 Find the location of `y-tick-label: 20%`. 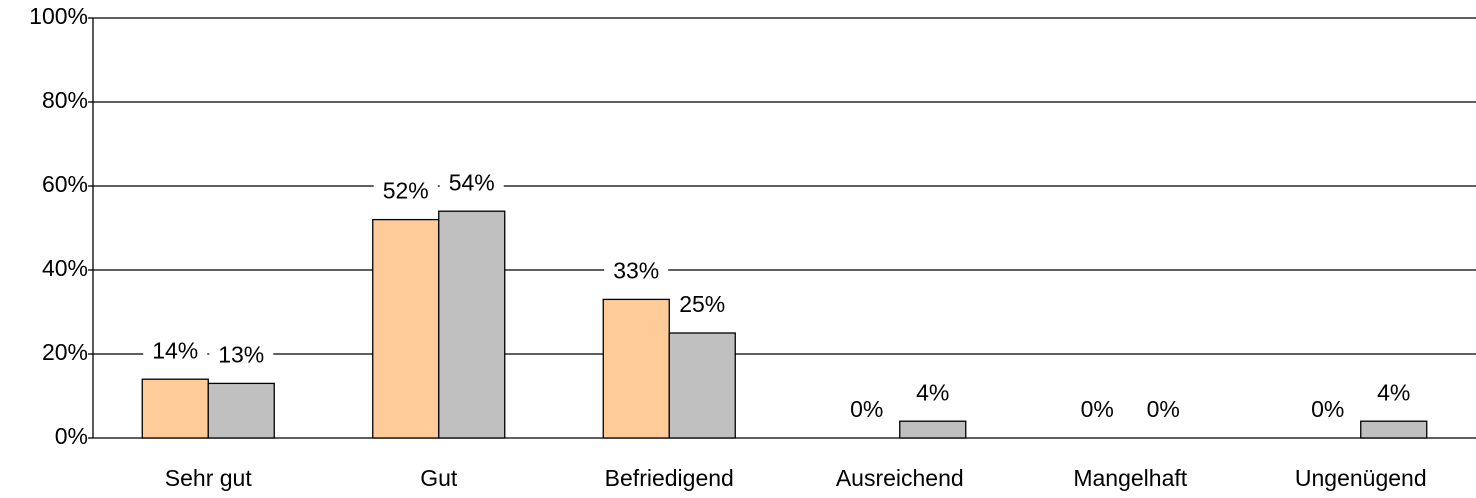

y-tick-label: 20% is located at coordinates (65, 352).